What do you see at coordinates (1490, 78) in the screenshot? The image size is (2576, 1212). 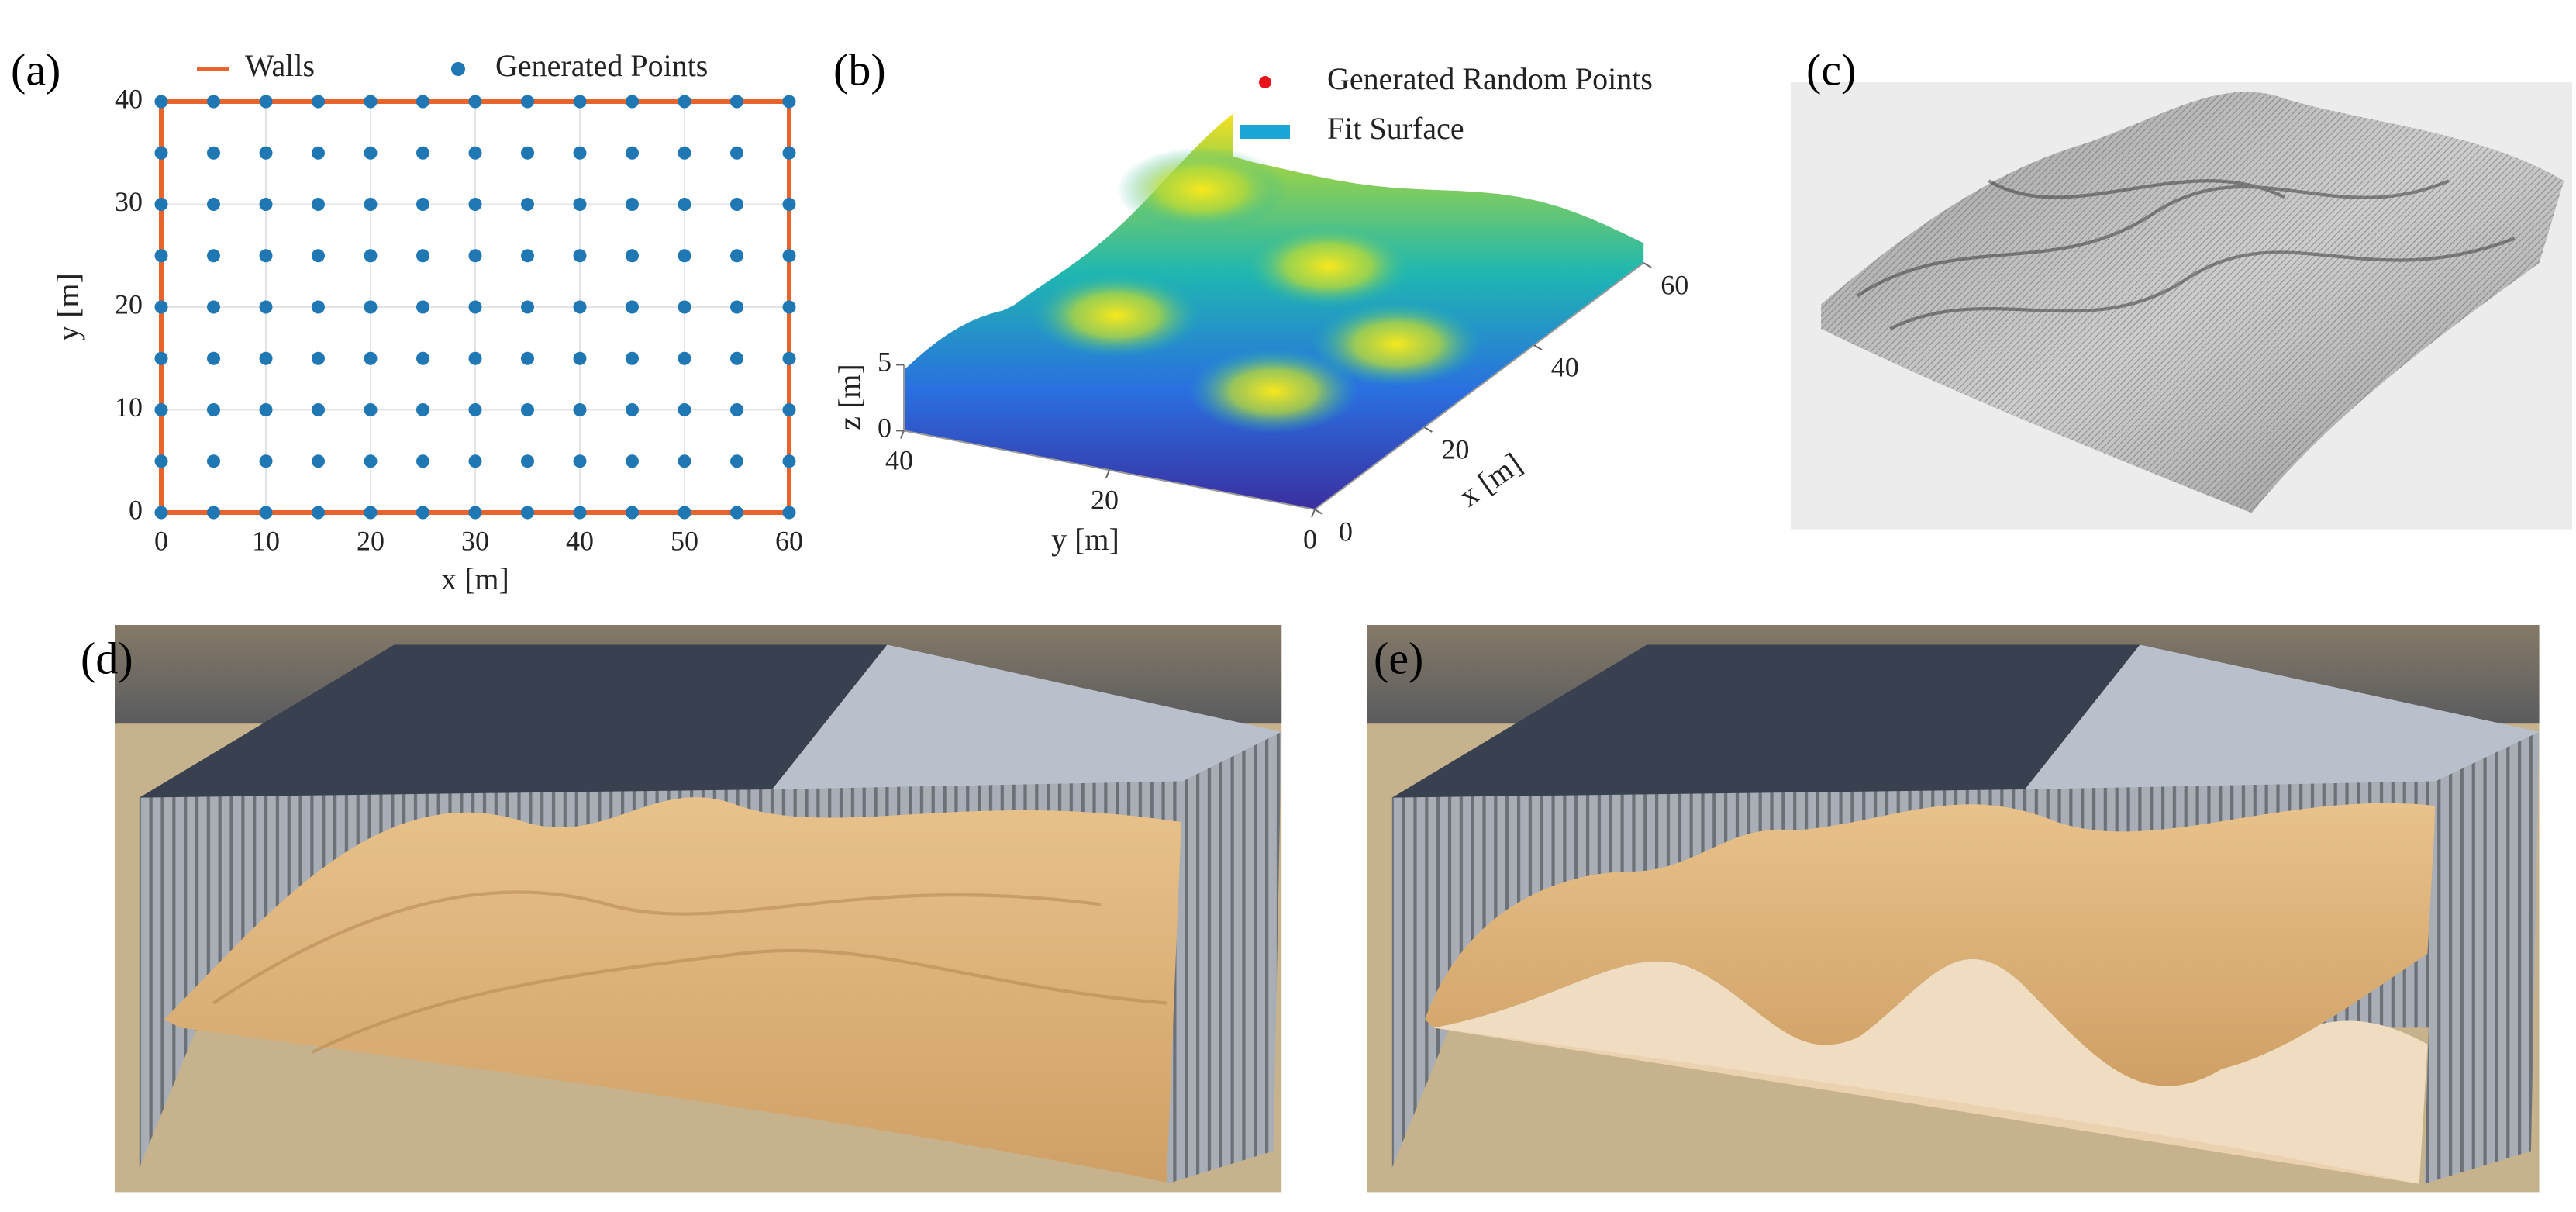 I see `legend-label: Generated Random Points` at bounding box center [1490, 78].